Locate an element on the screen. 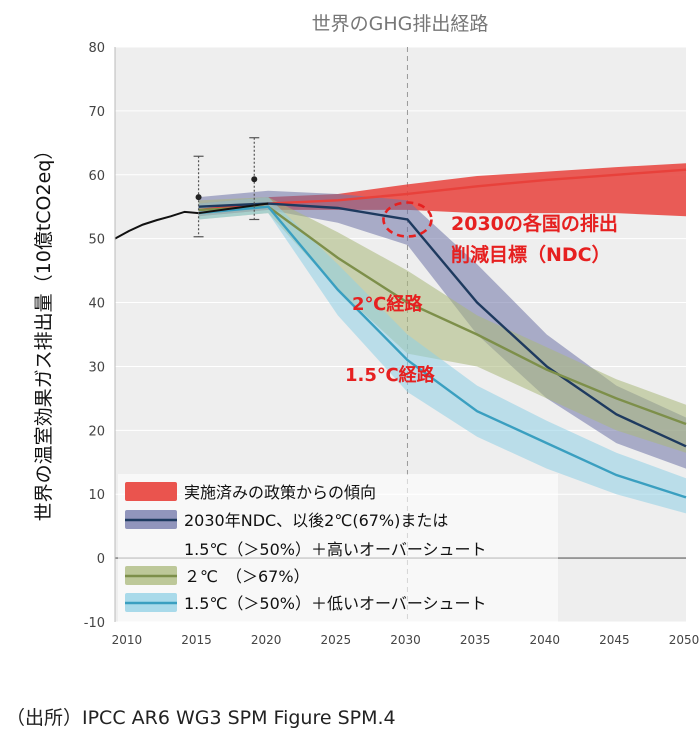 The image size is (700, 740). x-tick-label: 2030 is located at coordinates (405, 640).